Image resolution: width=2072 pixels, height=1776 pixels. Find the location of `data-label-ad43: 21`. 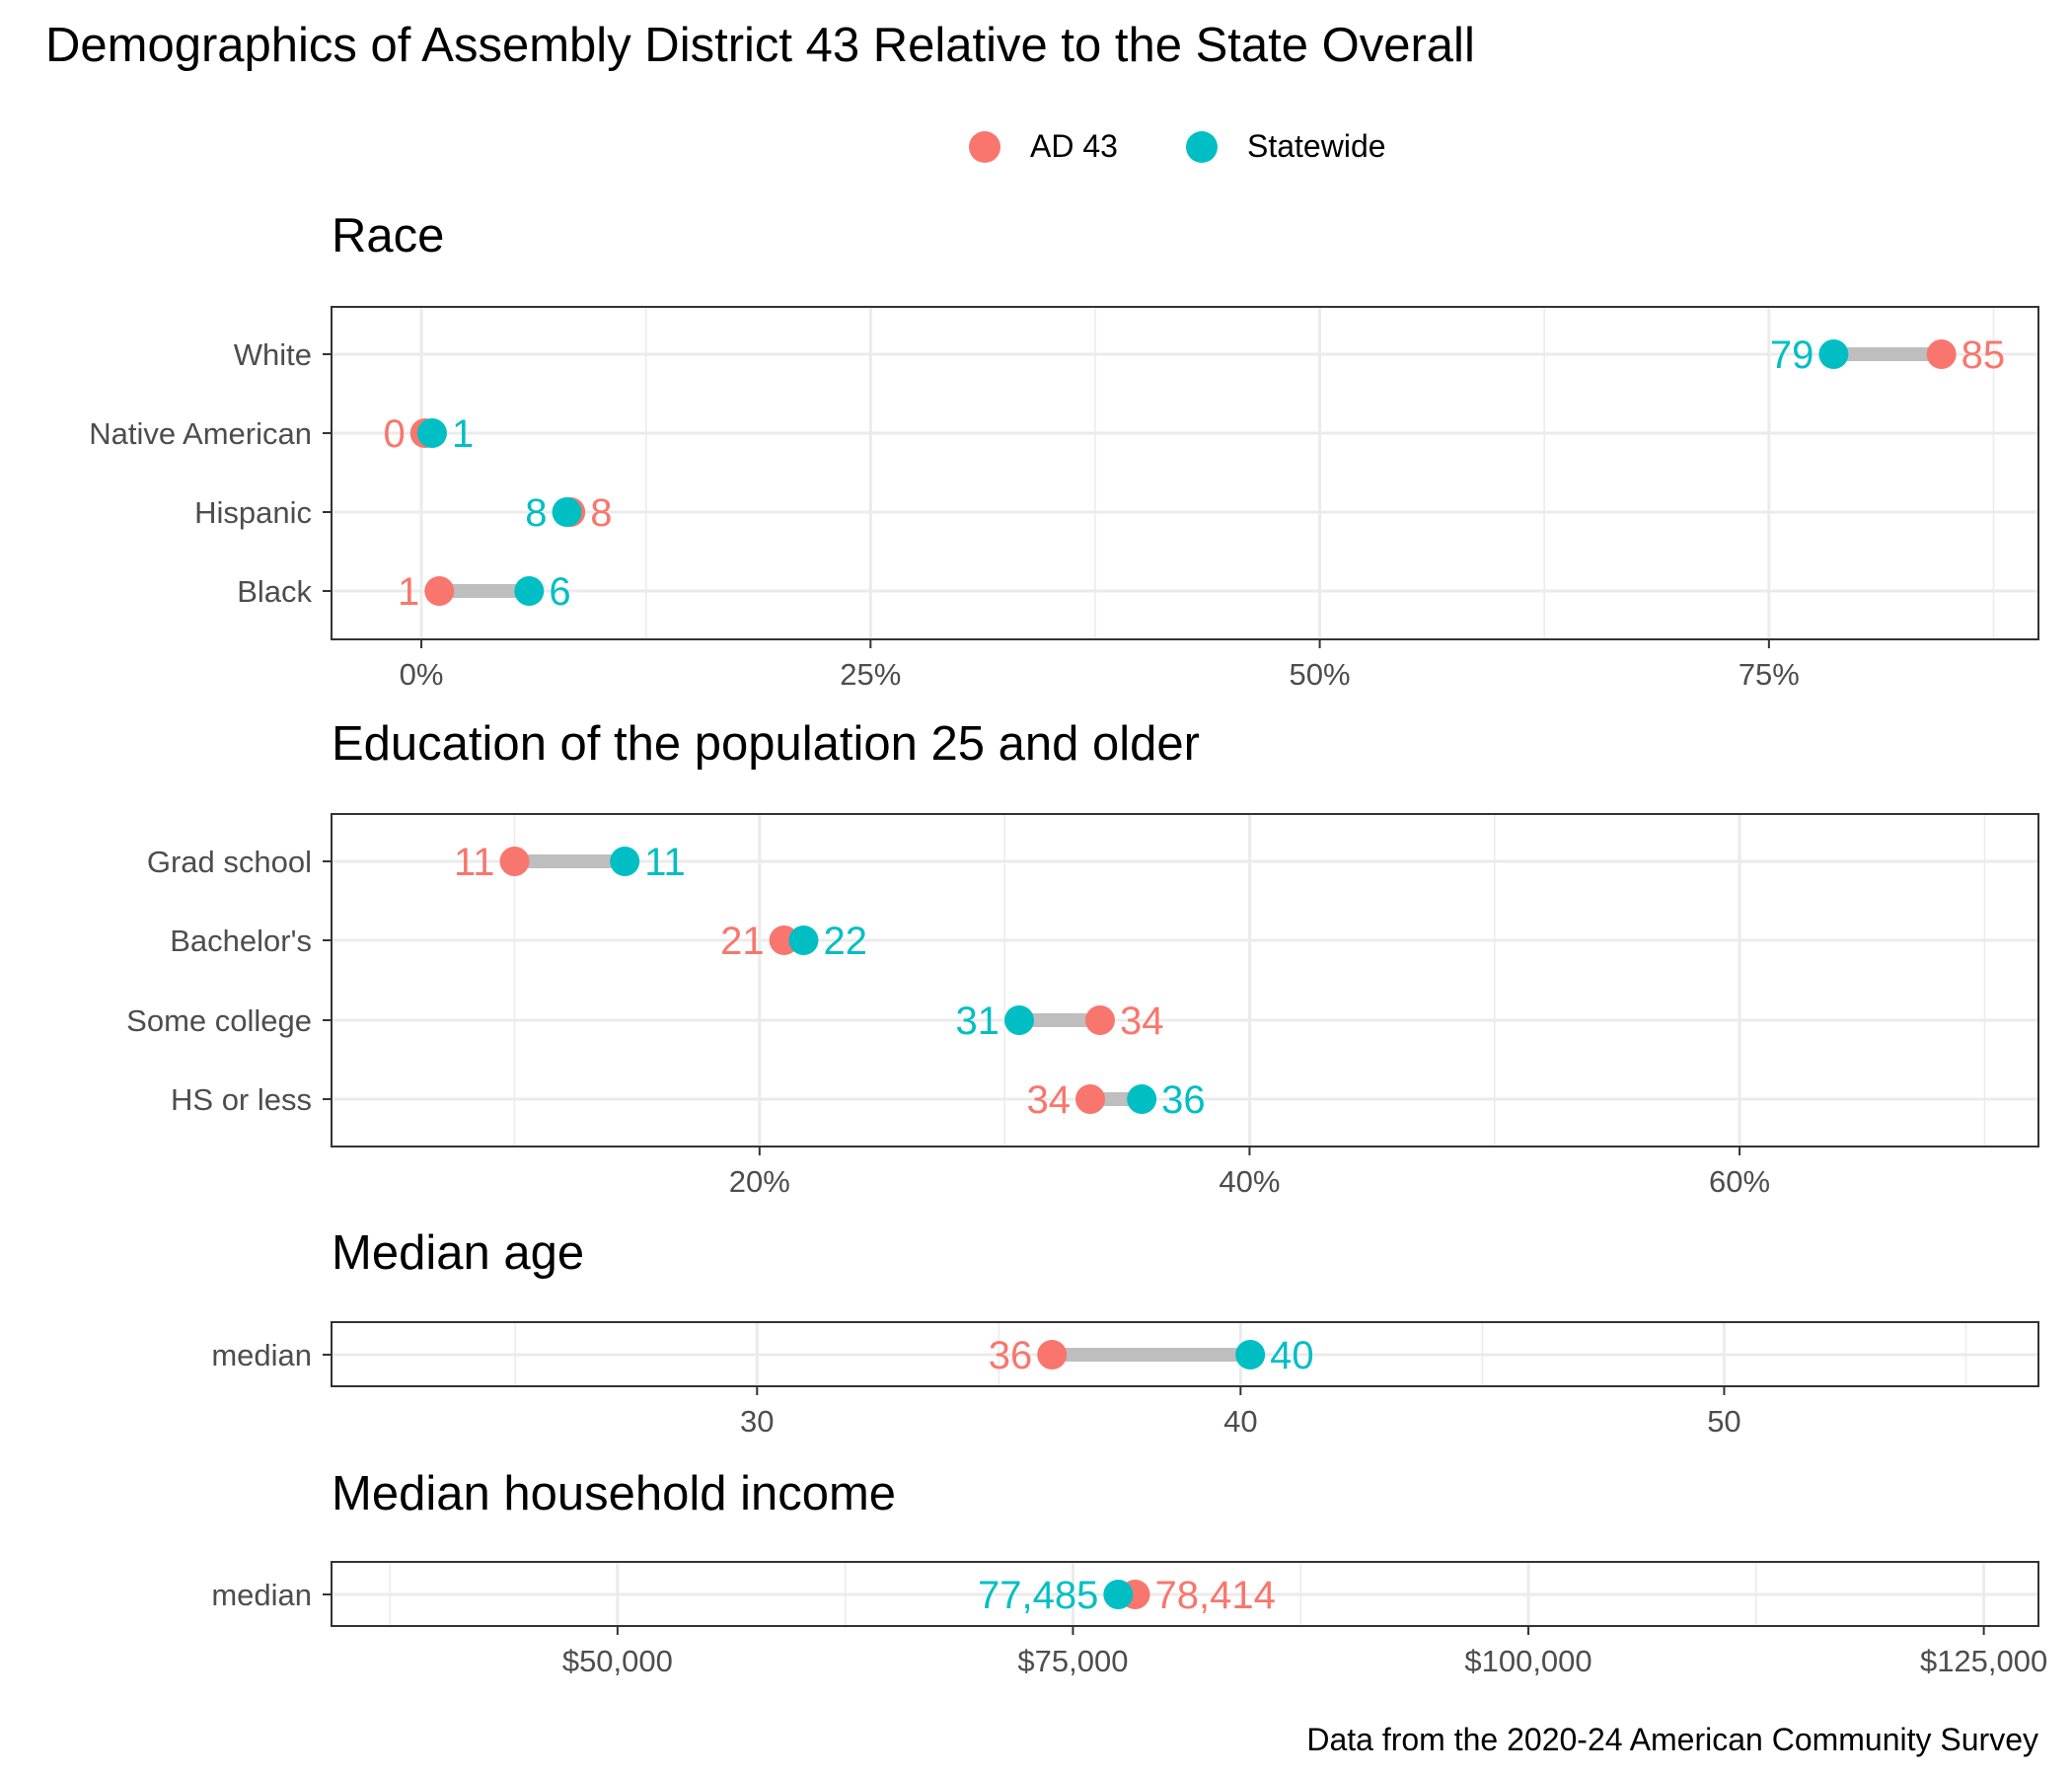

data-label-ad43: 21 is located at coordinates (743, 942).